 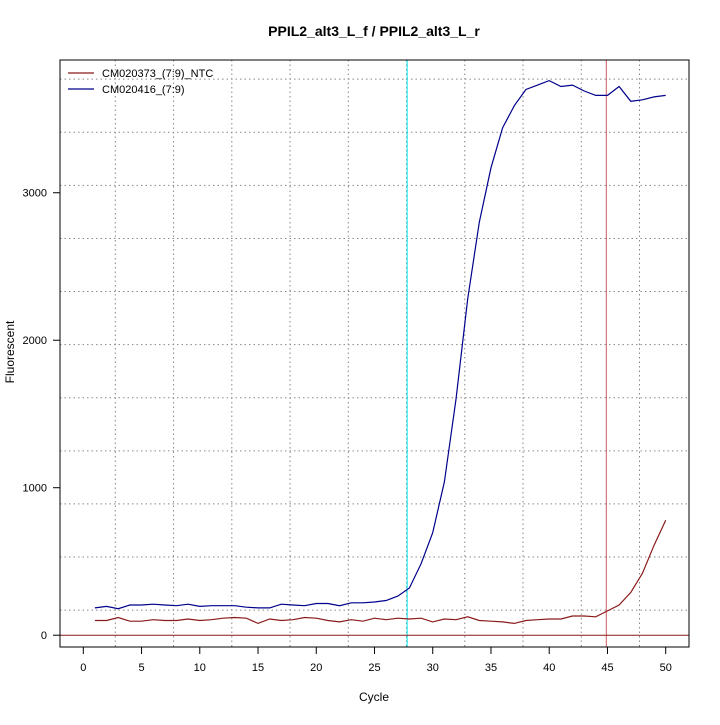 I want to click on x-tick-label-6: 30, so click(x=433, y=668).